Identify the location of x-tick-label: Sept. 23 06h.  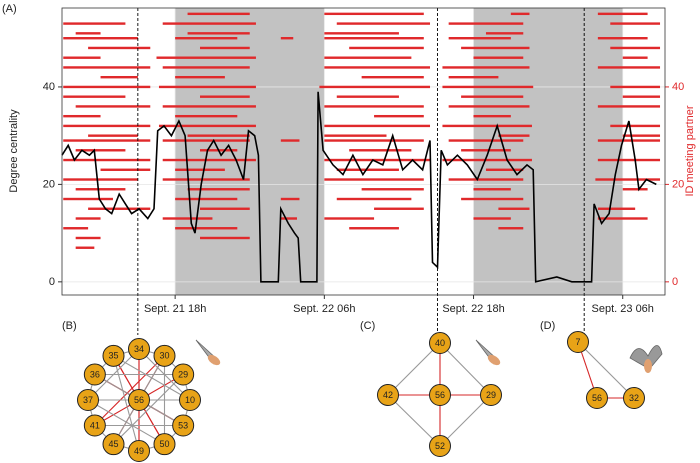
(623, 309).